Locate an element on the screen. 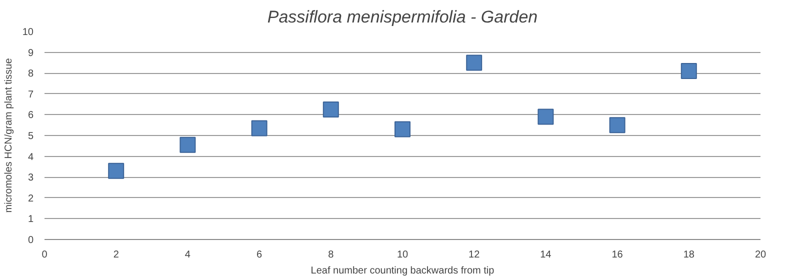  x-tick-label: 14 is located at coordinates (546, 255).